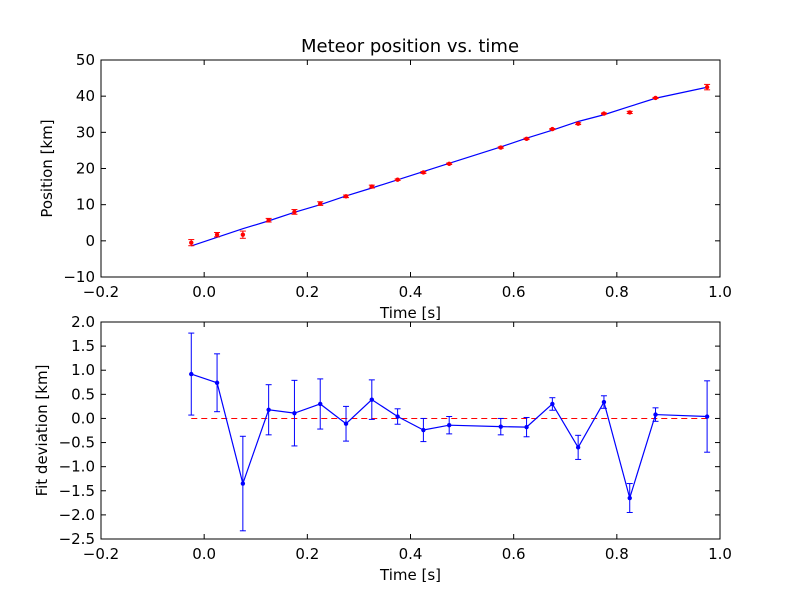  What do you see at coordinates (77, 539) in the screenshot?
I see `deviation-y-tick-label: −2.5` at bounding box center [77, 539].